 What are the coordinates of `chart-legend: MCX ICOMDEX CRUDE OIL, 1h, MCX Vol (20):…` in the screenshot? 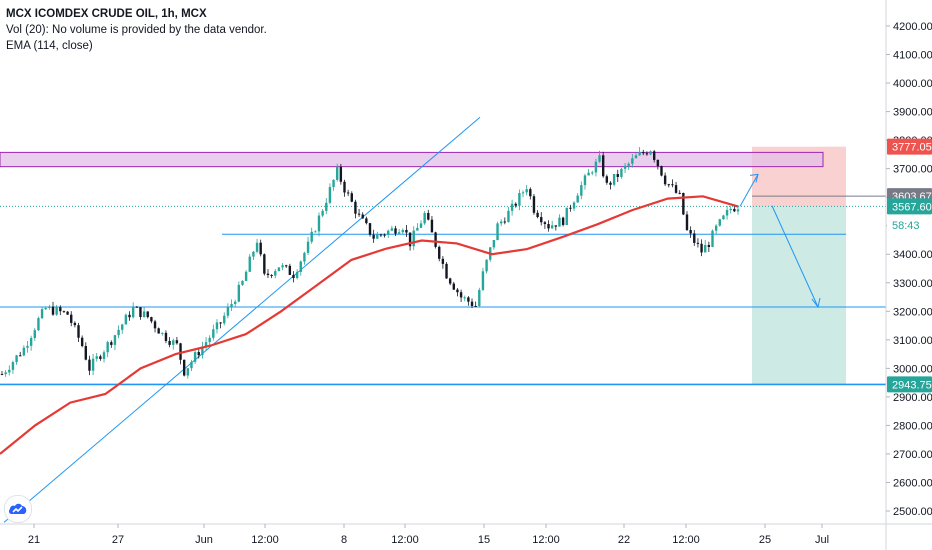 It's located at (136, 30).